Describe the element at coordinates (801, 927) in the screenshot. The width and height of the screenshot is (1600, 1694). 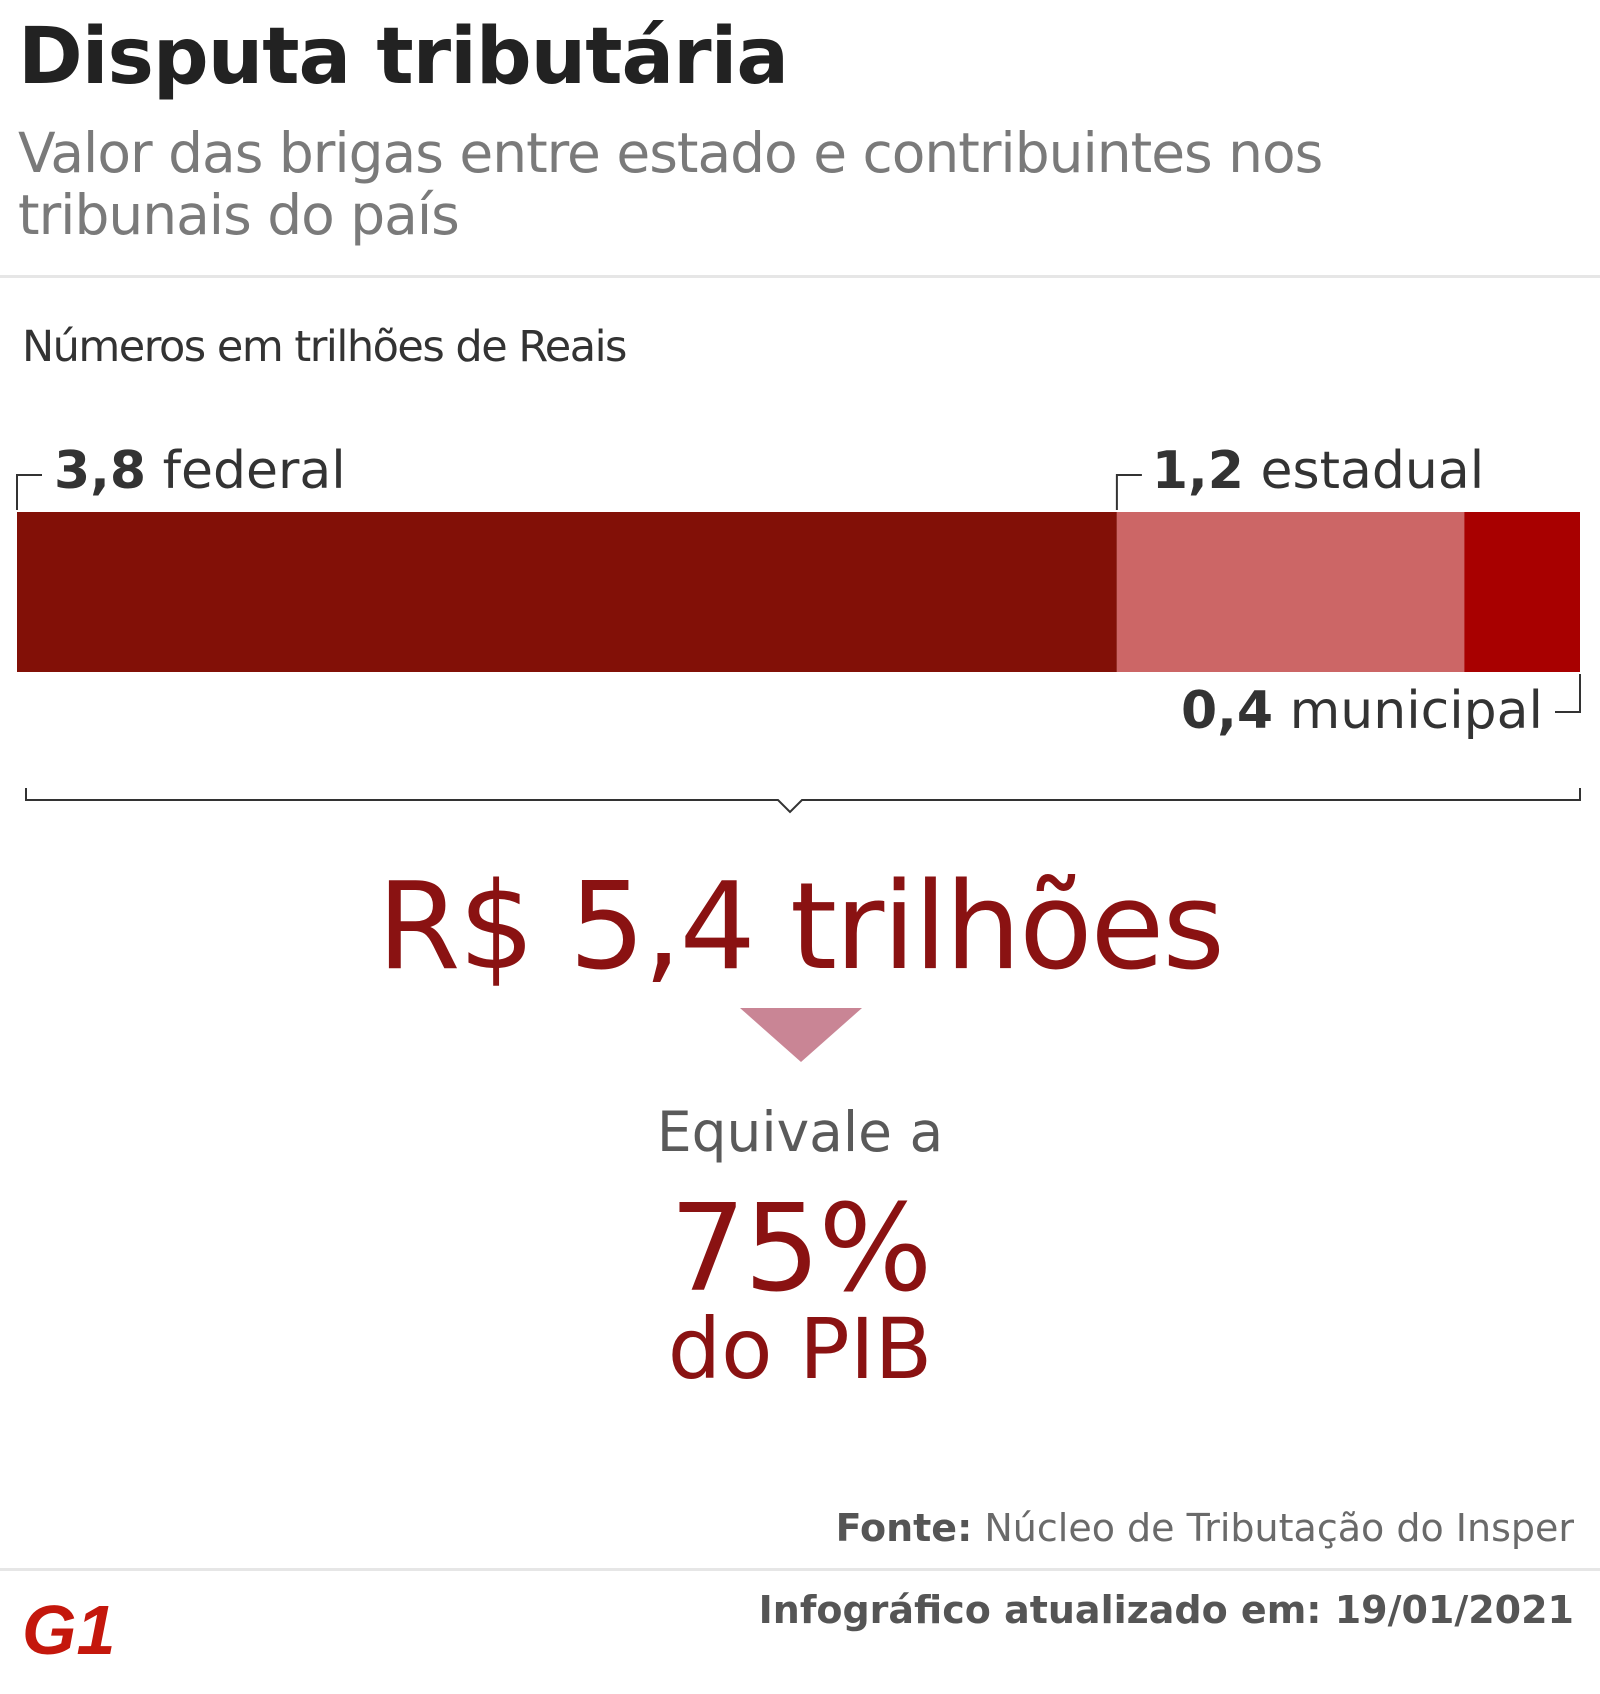
I see `total-value: R$ 5,4 trilhões` at that location.